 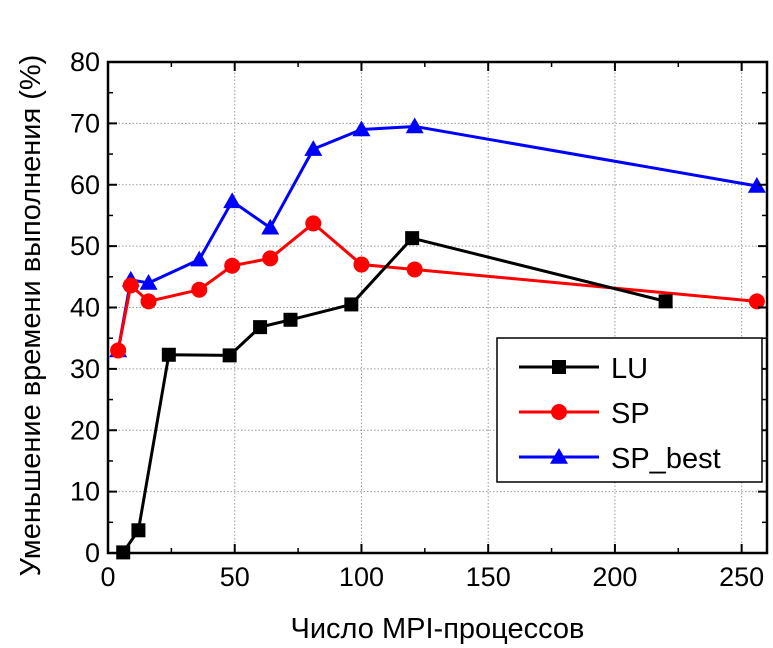 What do you see at coordinates (85, 492) in the screenshot?
I see `y-tick-label: 10` at bounding box center [85, 492].